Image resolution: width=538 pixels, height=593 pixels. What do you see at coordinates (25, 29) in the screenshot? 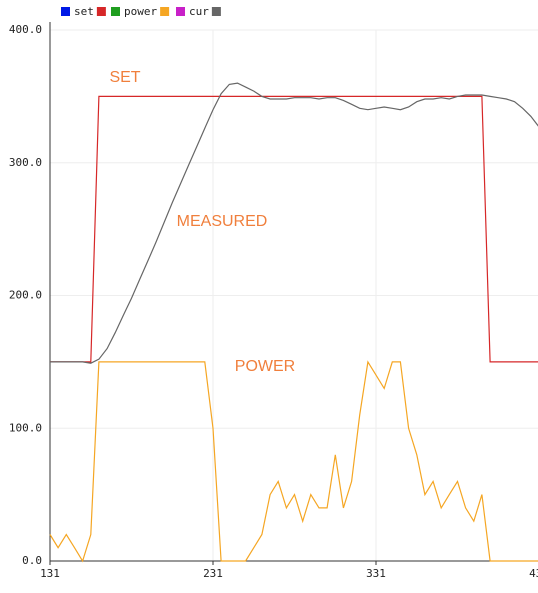
I see `y-tick-label: 400.0` at bounding box center [25, 29].